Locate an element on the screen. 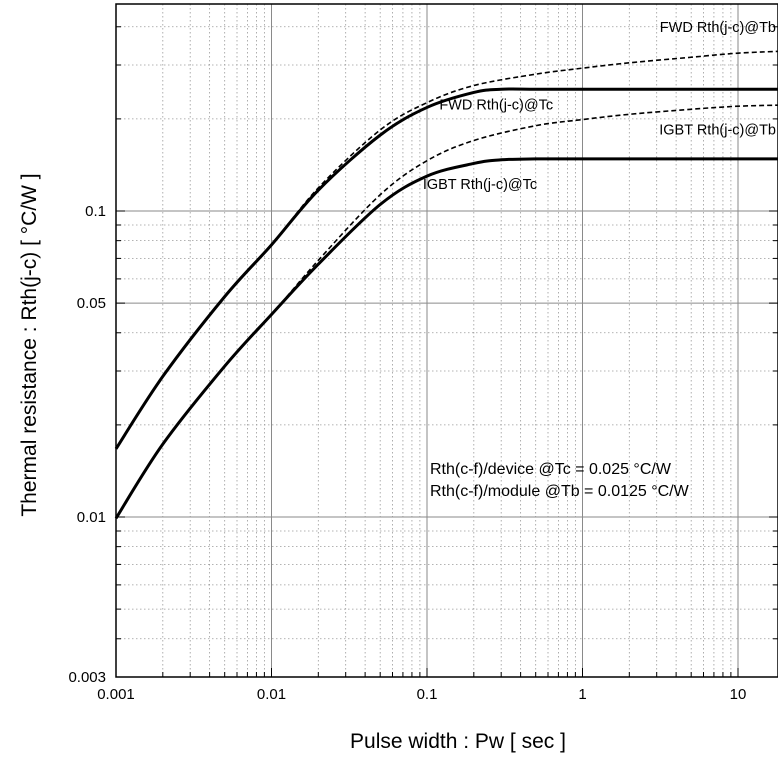  x-tick-label: 0.001 is located at coordinates (116, 694).